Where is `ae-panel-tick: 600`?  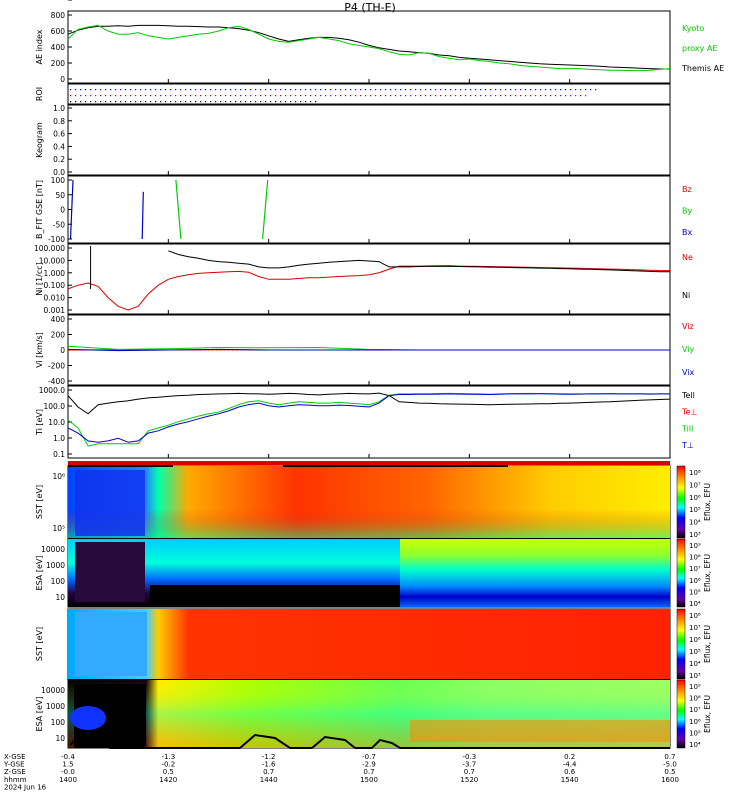
ae-panel-tick: 600 is located at coordinates (58, 31).